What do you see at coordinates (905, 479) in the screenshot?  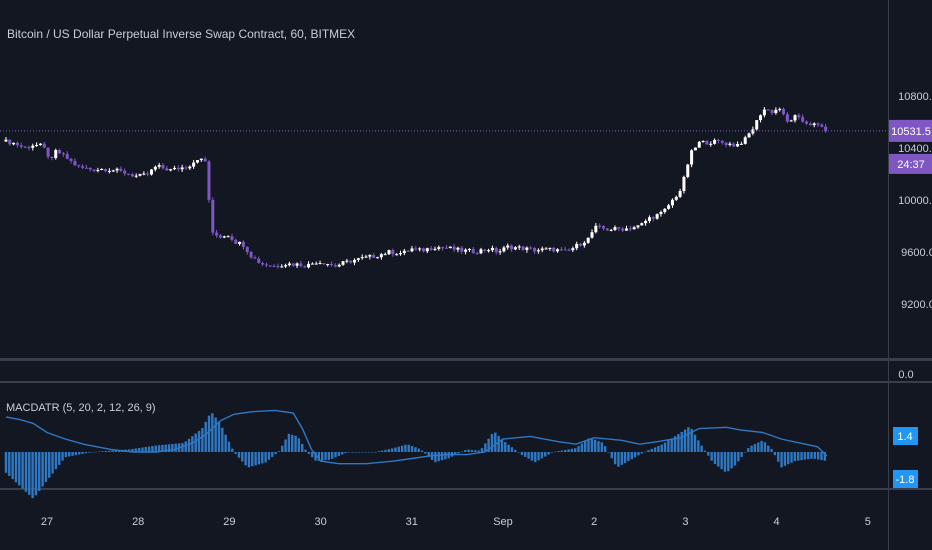 I see `indicator-lower-badge` at bounding box center [905, 479].